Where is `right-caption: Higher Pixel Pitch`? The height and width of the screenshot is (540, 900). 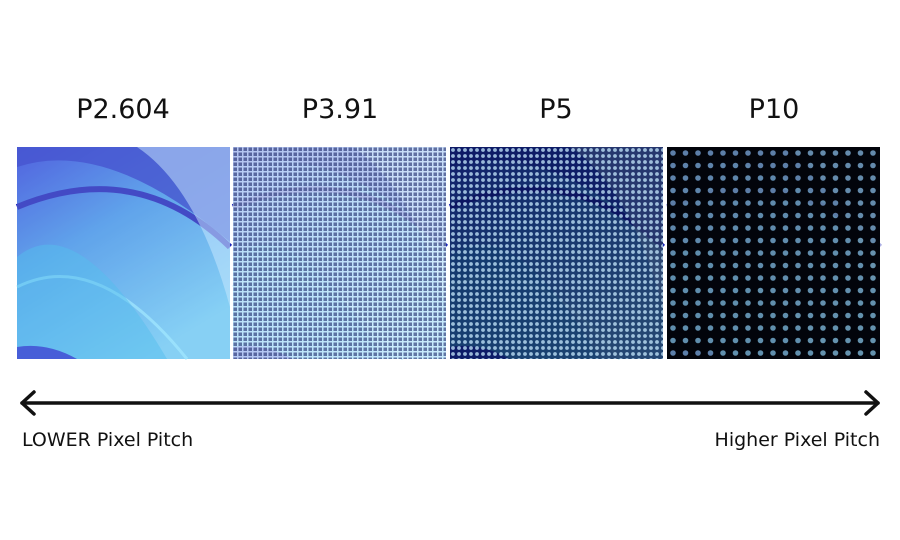
right-caption: Higher Pixel Pitch is located at coordinates (797, 440).